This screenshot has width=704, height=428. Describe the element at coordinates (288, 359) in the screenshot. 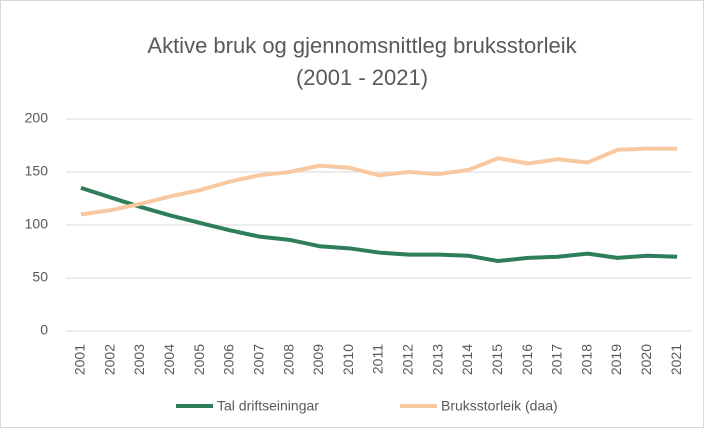

I see `x-tick-label: 2008` at that location.